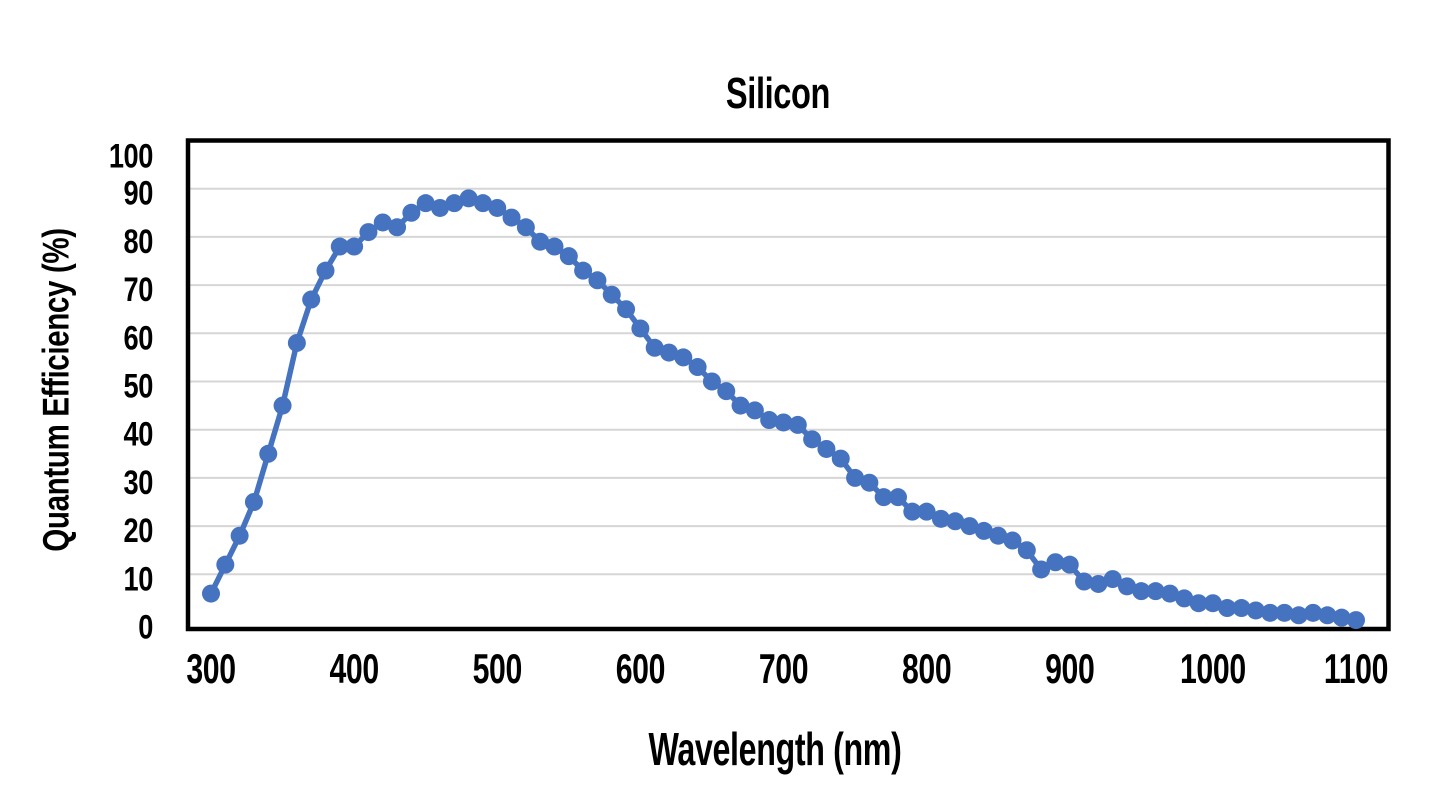 This screenshot has height=785, width=1434. I want to click on y-tick-label: 30, so click(138, 482).